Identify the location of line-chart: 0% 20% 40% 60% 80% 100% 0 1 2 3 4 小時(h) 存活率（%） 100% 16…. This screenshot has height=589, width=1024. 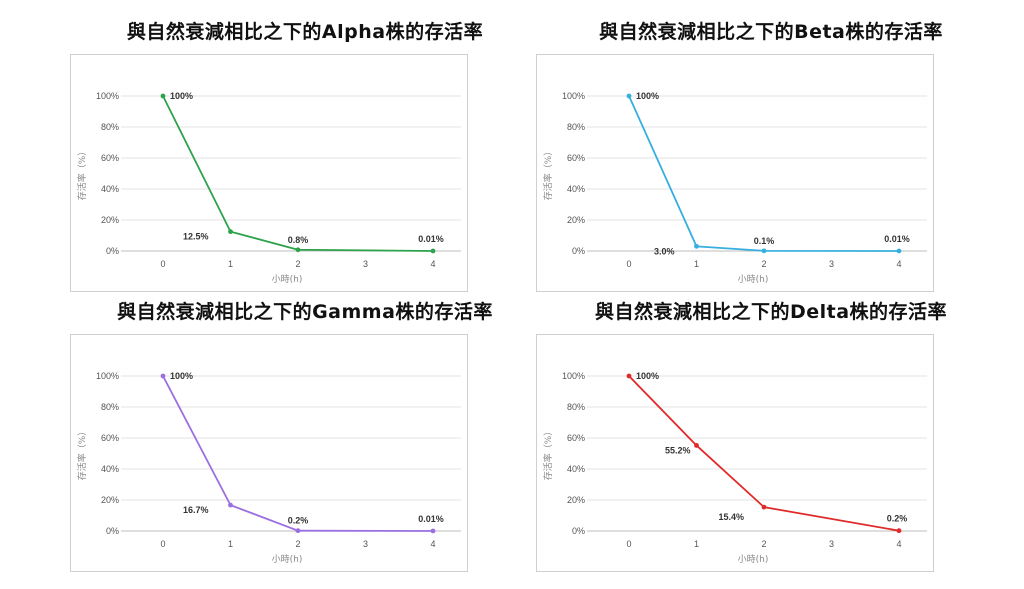
(268, 468).